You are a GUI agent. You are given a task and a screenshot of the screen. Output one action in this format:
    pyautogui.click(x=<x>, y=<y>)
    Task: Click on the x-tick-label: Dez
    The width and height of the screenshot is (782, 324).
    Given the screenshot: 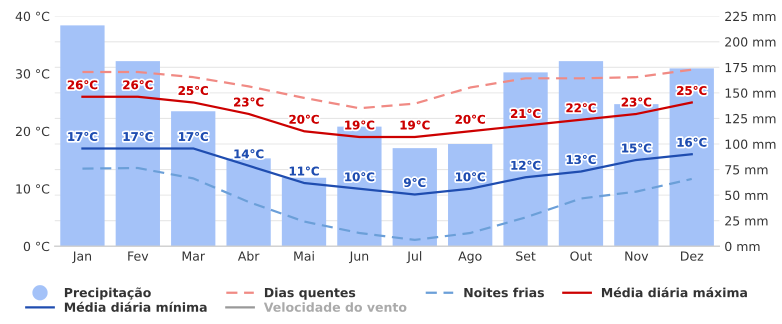 What is the action you would take?
    pyautogui.click(x=692, y=256)
    